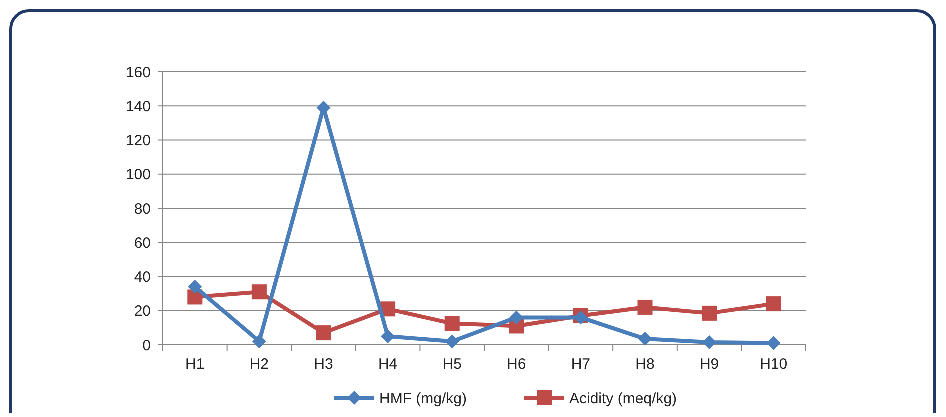  Describe the element at coordinates (324, 364) in the screenshot. I see `x-tick-label: H3` at that location.